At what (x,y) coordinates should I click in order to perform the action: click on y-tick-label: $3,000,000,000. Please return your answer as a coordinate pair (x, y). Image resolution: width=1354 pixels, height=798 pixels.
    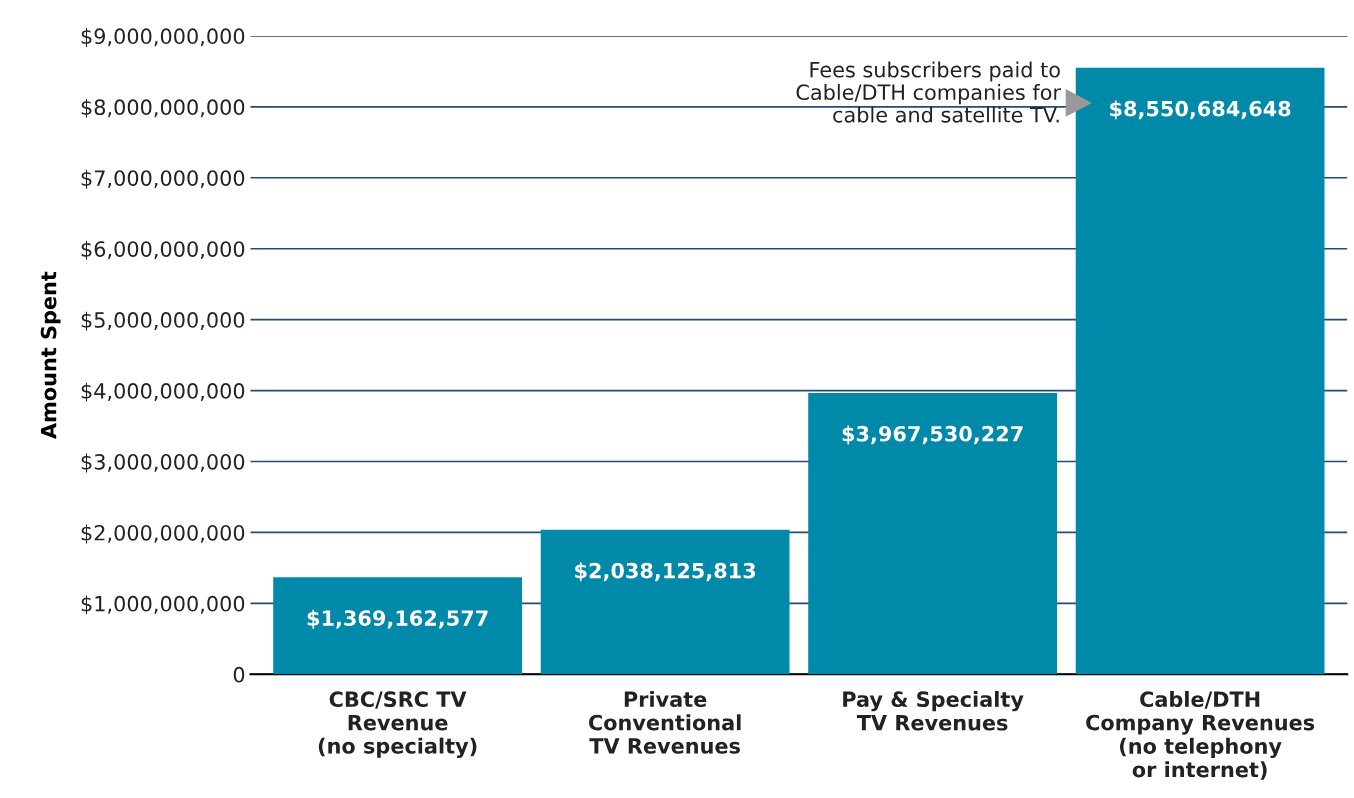
    Looking at the image, I should click on (163, 463).